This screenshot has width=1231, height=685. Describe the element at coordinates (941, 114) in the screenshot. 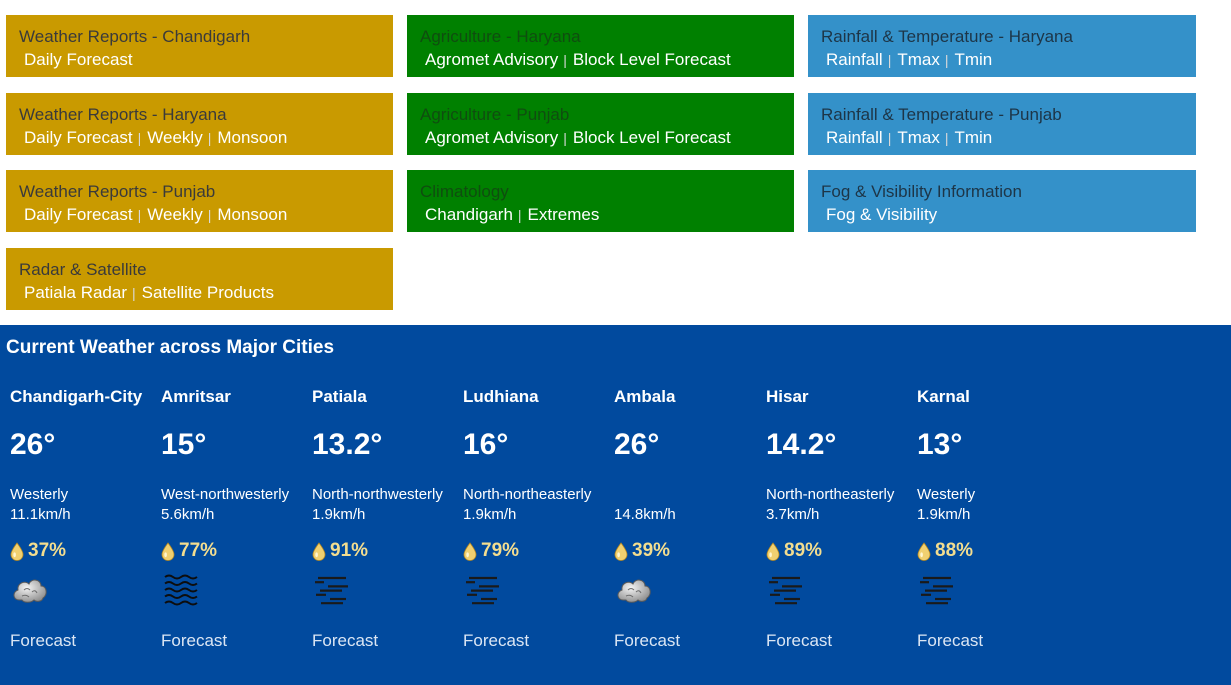

I see `tile-title: Rainfall & Temperature - Punjab` at that location.